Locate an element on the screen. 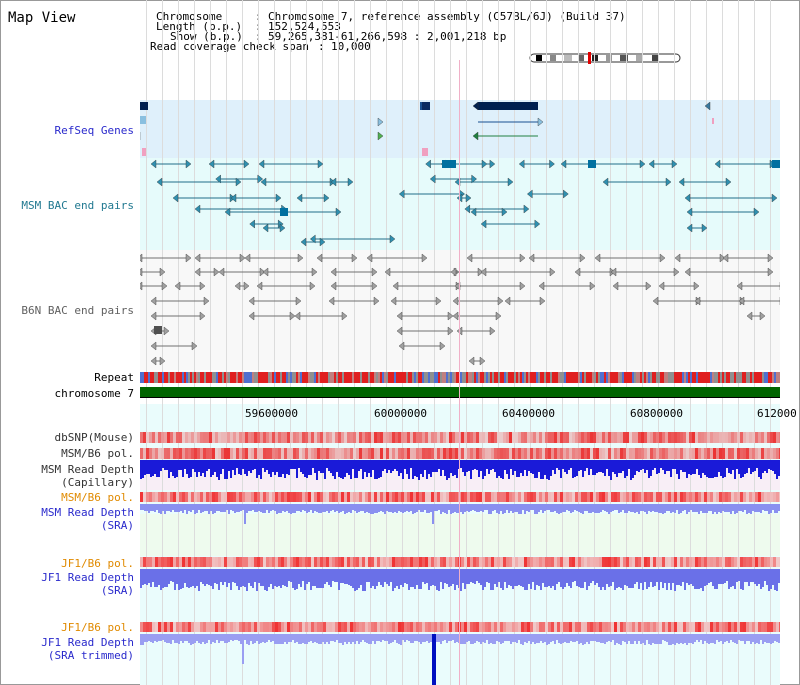 Image resolution: width=800 pixels, height=685 pixels. track-label-jf1-depth-trim-1: JF1 Read Depth is located at coordinates (87, 642).